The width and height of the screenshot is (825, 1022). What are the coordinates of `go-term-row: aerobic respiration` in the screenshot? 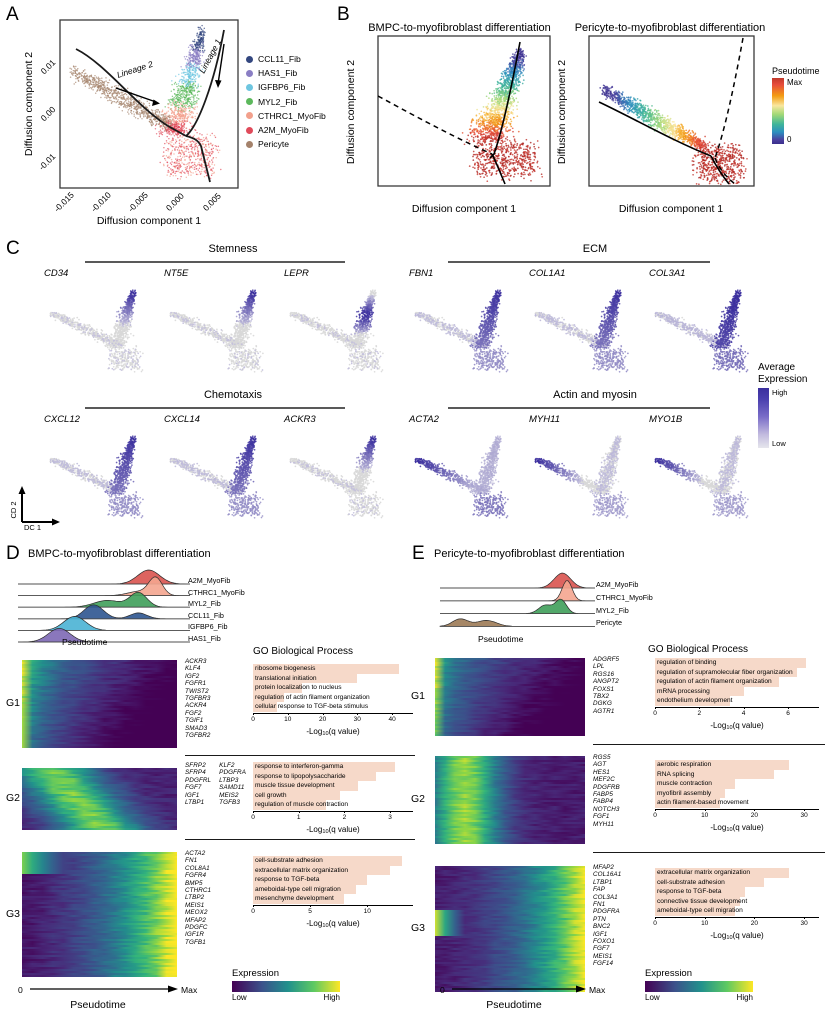 It's located at (737, 765).